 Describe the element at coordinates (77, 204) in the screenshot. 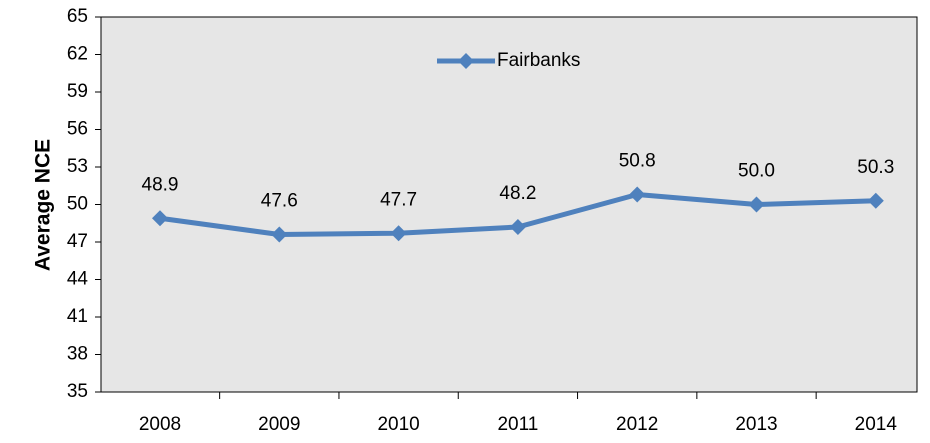

I see `y-tick-label: 50` at that location.